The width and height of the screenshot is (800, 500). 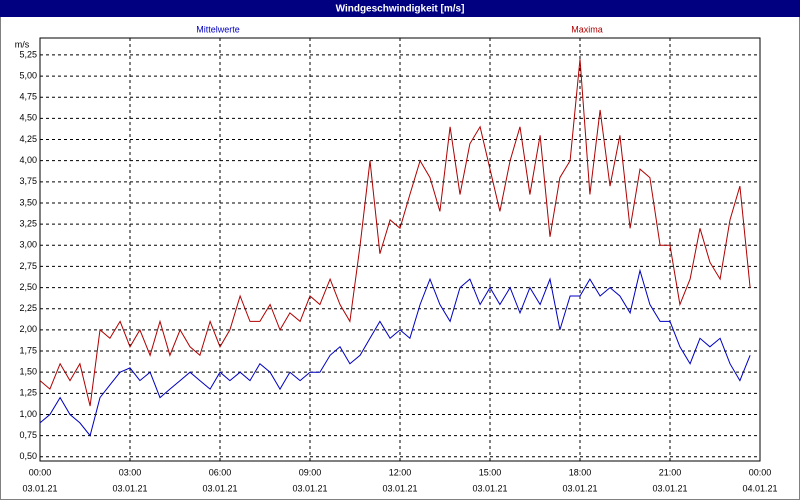 What do you see at coordinates (28, 372) in the screenshot?
I see `y-tick-label: 1,50` at bounding box center [28, 372].